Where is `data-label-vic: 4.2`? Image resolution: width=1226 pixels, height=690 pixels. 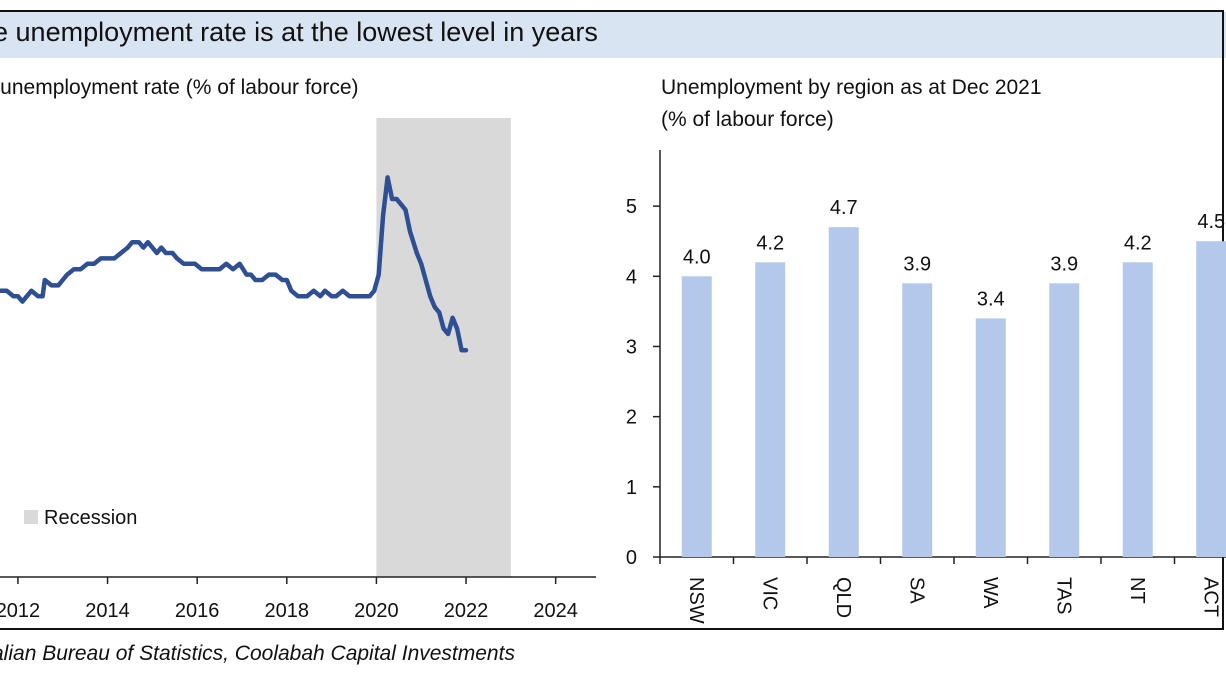 data-label-vic: 4.2 is located at coordinates (770, 243).